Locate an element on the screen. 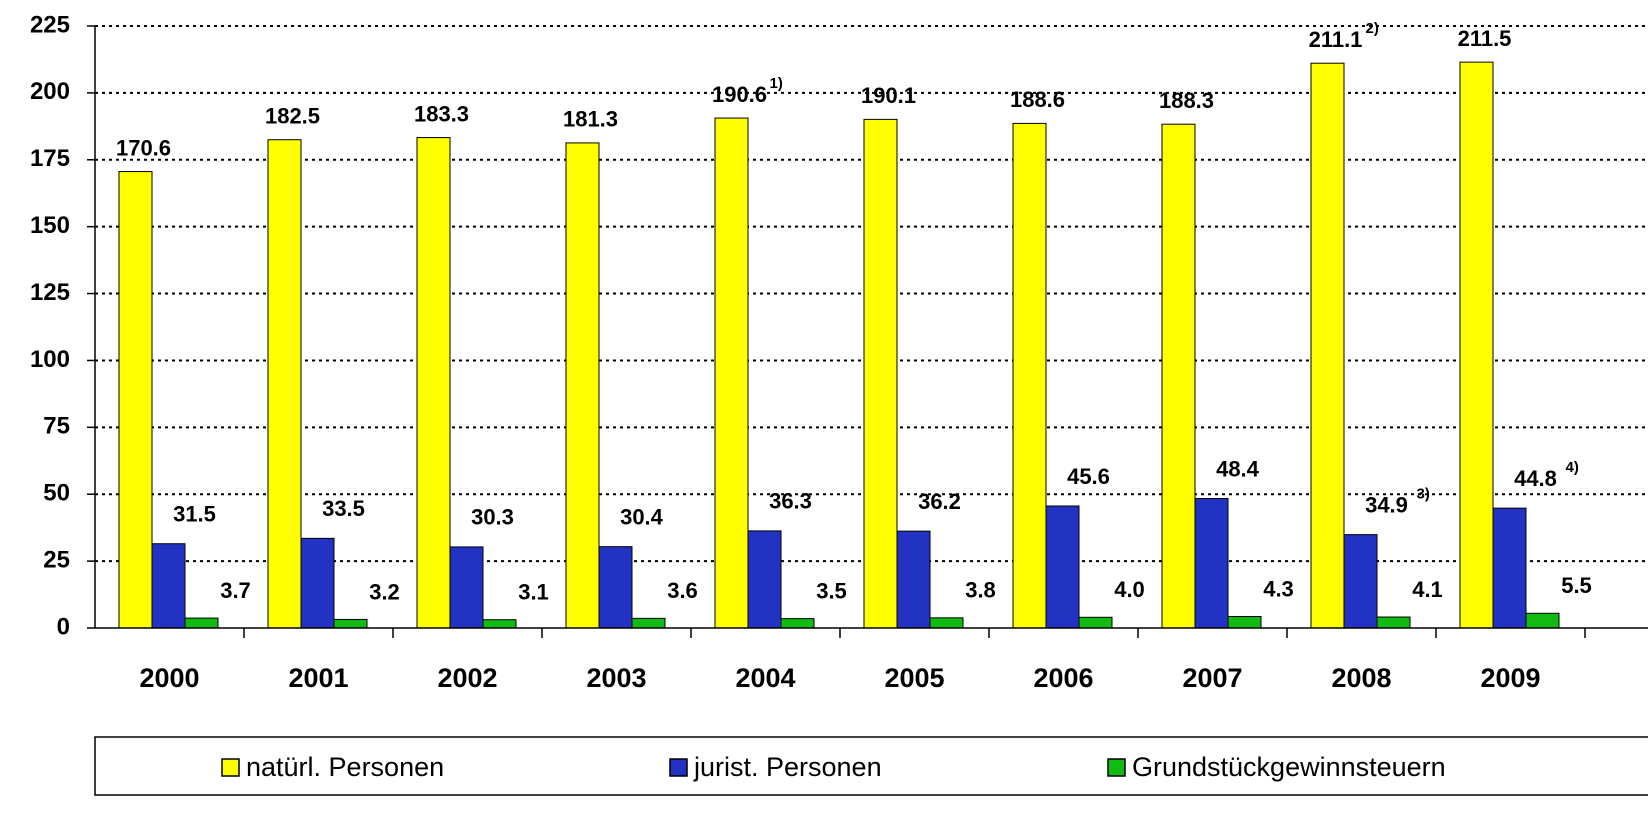  y-tick-label: 125 is located at coordinates (50, 292).